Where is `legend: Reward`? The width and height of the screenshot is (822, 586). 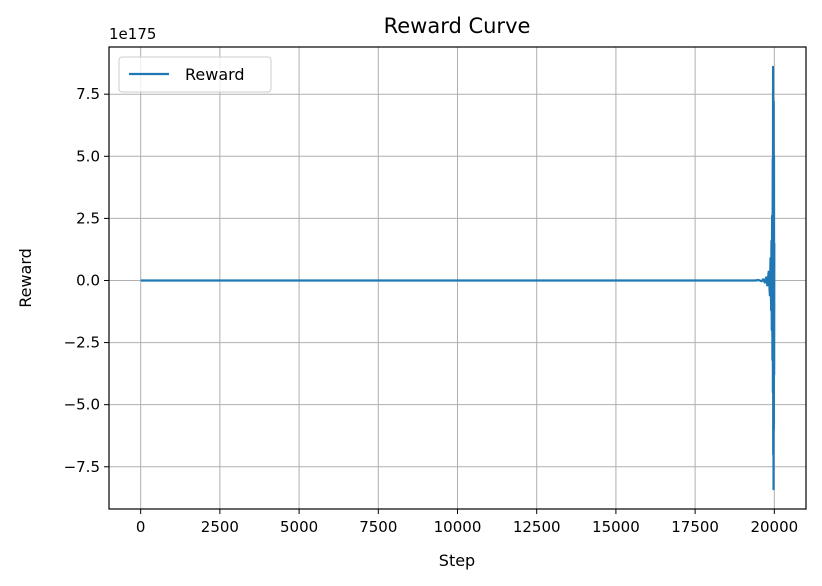 legend: Reward is located at coordinates (195, 74).